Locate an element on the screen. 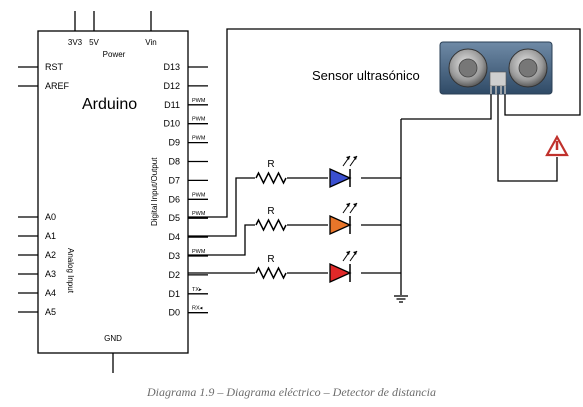 The image size is (583, 407). led-red is located at coordinates (343, 266).